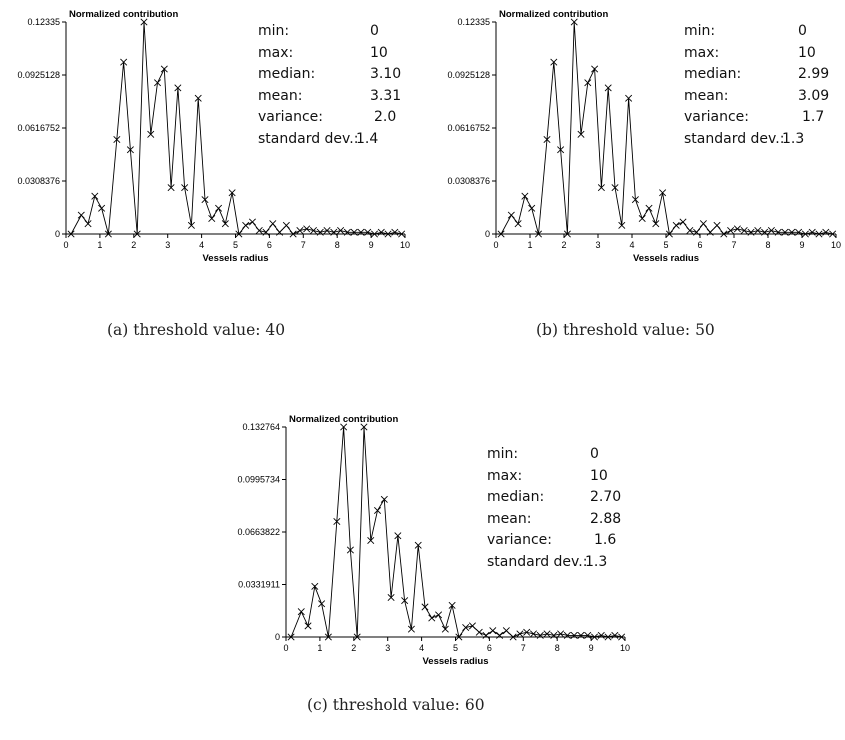 The height and width of the screenshot is (740, 845). I want to click on stat-row-mean: mean: 3.31, so click(343, 97).